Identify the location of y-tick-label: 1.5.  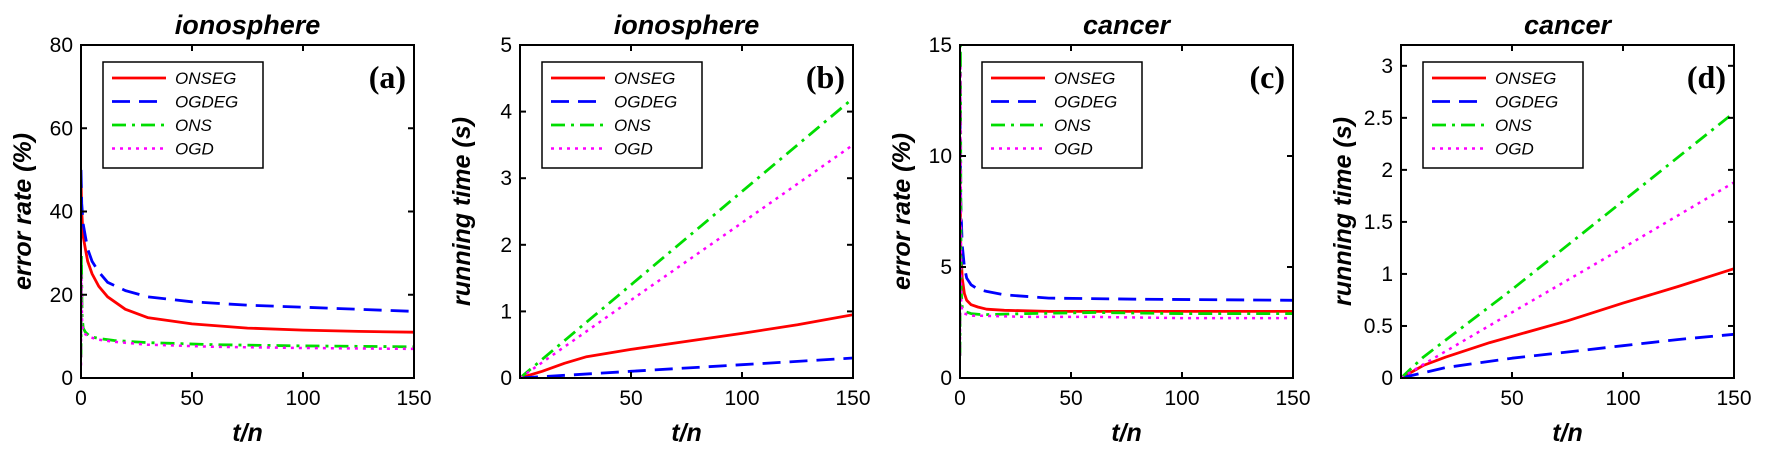
(1378, 222).